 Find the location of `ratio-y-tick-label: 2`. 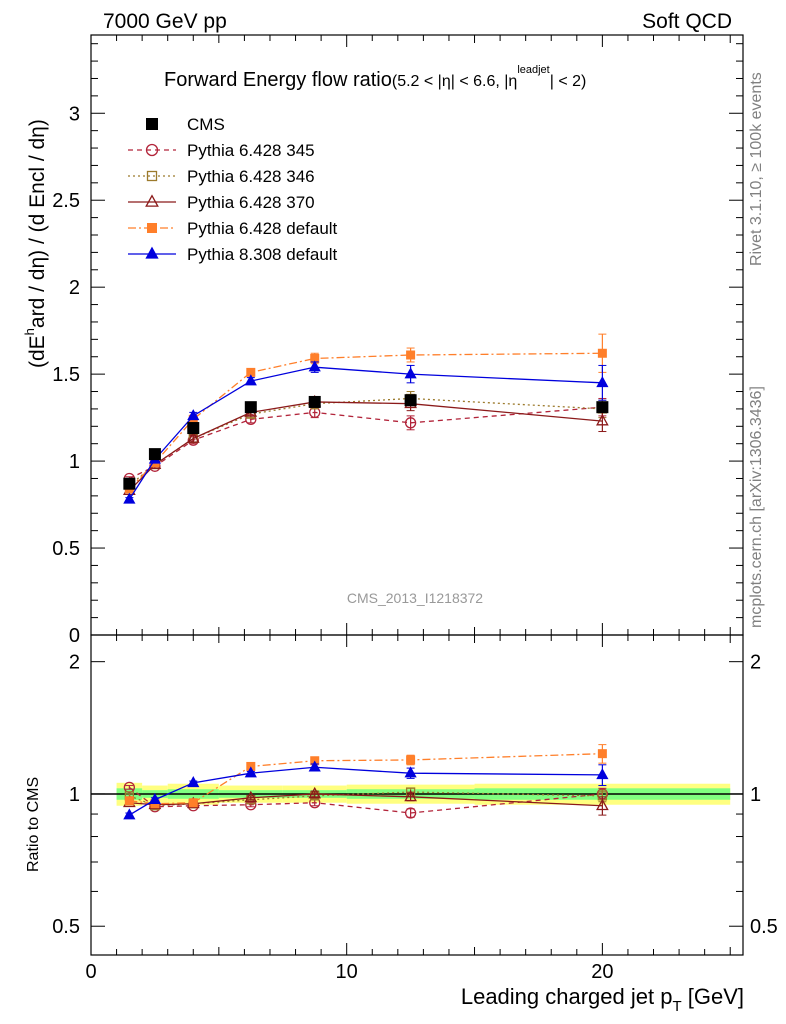

ratio-y-tick-label: 2 is located at coordinates (74, 663).